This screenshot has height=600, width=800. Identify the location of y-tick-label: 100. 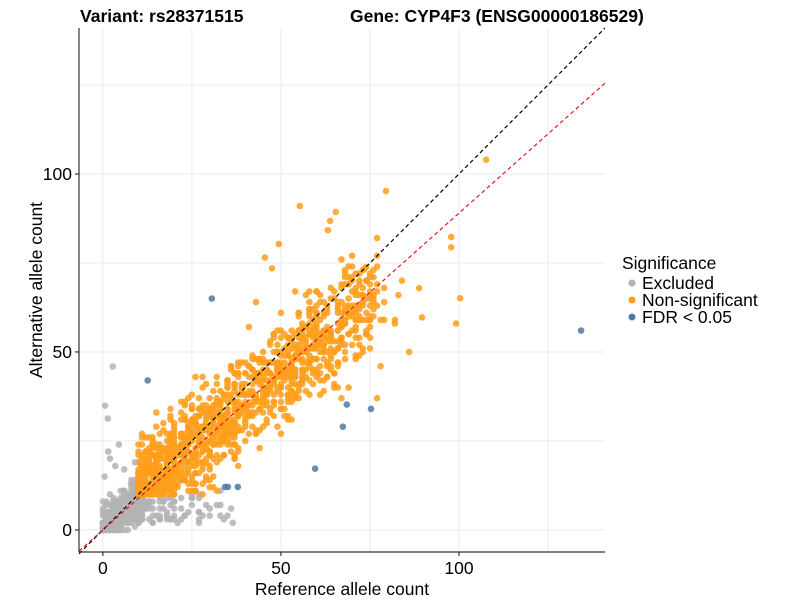
(57, 174).